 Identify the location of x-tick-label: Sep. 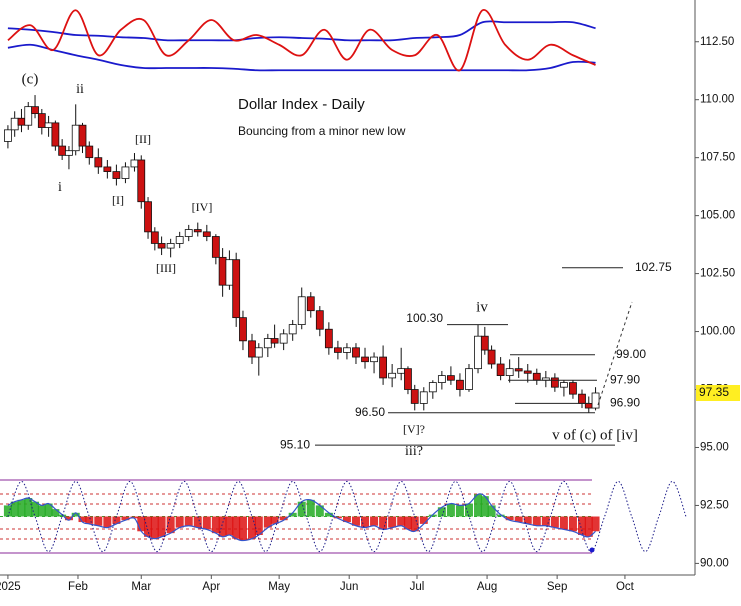
(557, 587).